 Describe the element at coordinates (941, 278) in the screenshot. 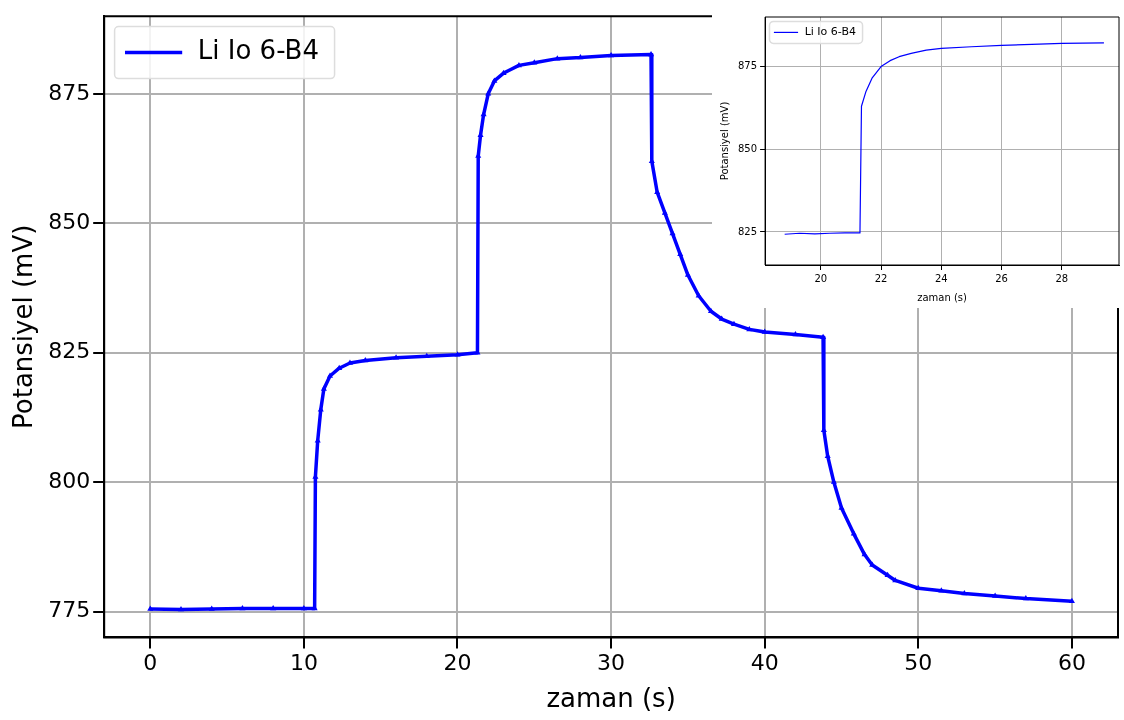

I see `x-tick-label: 24` at that location.